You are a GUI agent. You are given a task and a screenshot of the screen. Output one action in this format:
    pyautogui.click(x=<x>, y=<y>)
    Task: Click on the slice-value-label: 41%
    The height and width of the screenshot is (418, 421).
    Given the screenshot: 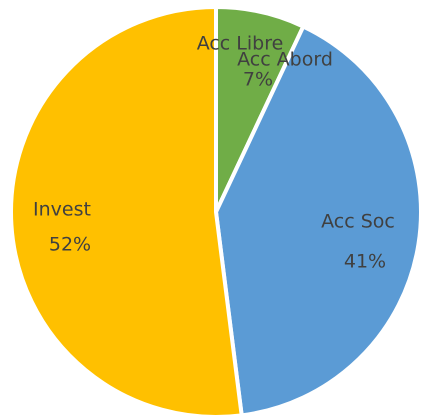 What is the action you would take?
    pyautogui.click(x=365, y=262)
    